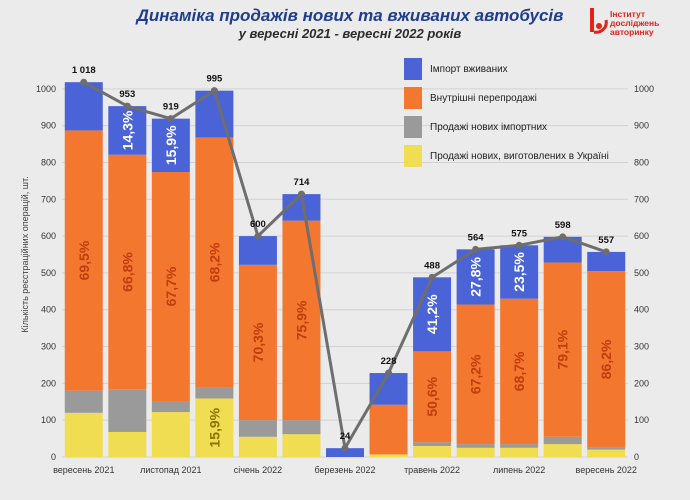 This screenshot has width=690, height=500. What do you see at coordinates (258, 342) in the screenshot?
I see `percent-label: 70,3%` at bounding box center [258, 342].